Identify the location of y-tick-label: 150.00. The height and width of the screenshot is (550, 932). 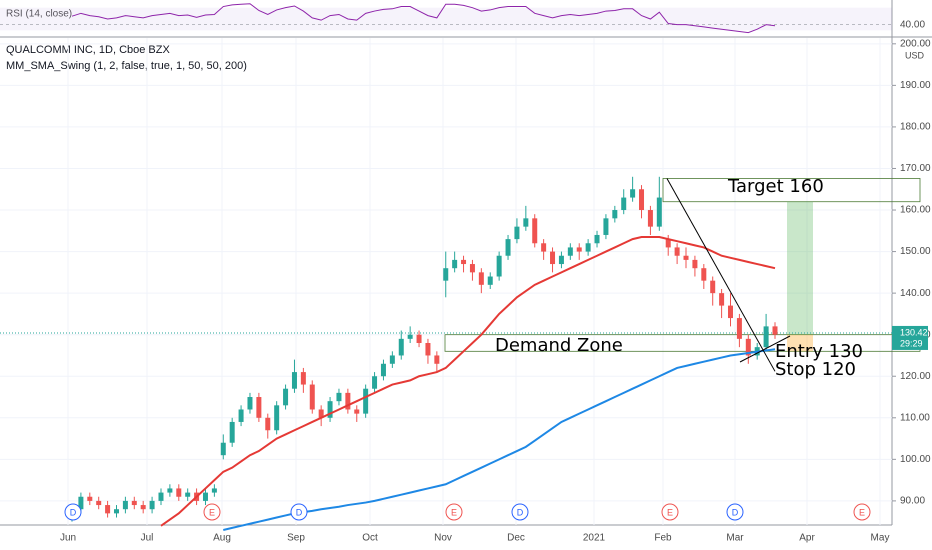
(915, 251).